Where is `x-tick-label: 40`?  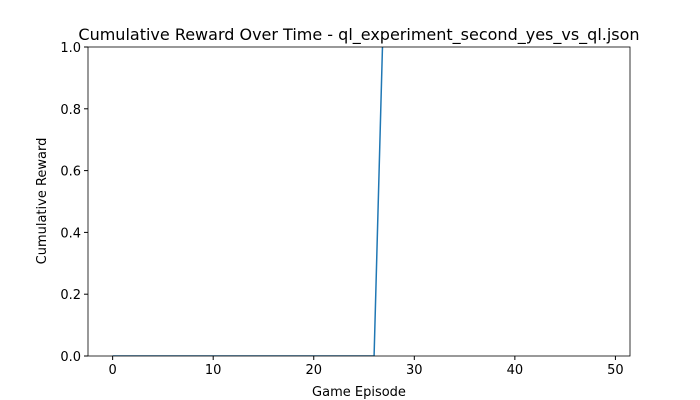 x-tick-label: 40 is located at coordinates (515, 370).